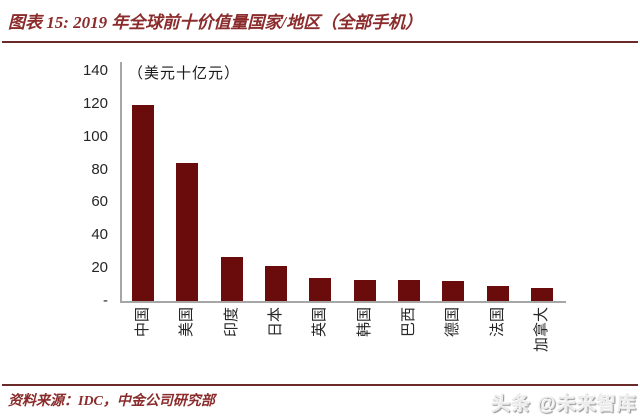 The height and width of the screenshot is (420, 640). Describe the element at coordinates (320, 42) in the screenshot. I see `title-divider` at that location.